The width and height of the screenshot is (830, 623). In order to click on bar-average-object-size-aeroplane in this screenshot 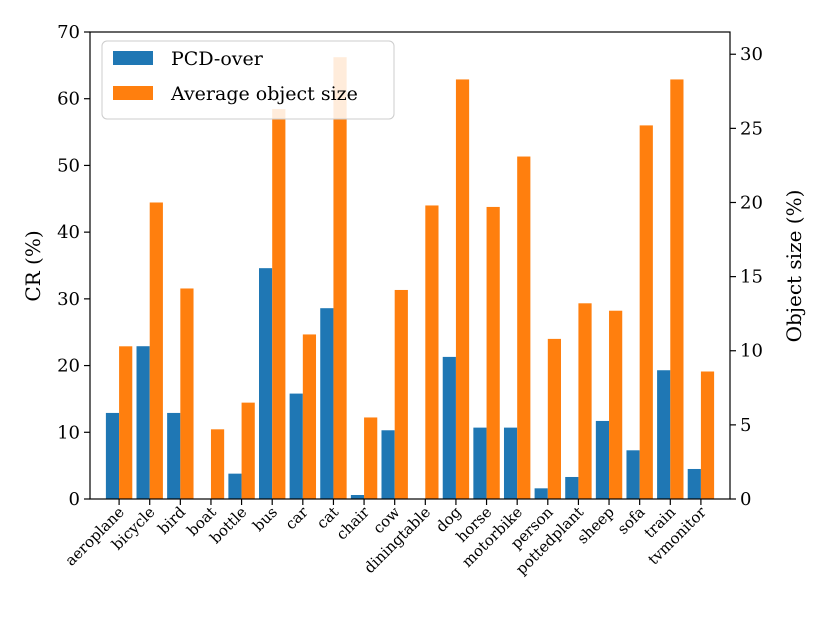, I will do `click(126, 422)`.